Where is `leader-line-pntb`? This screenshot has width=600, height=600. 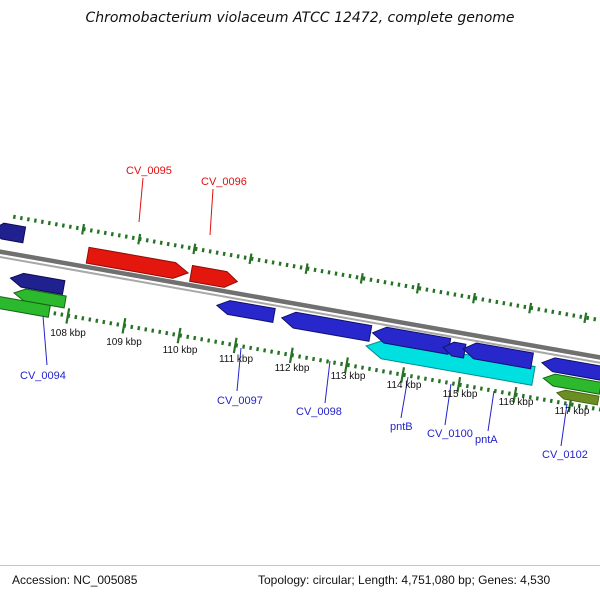 leader-line-pntb is located at coordinates (404, 397).